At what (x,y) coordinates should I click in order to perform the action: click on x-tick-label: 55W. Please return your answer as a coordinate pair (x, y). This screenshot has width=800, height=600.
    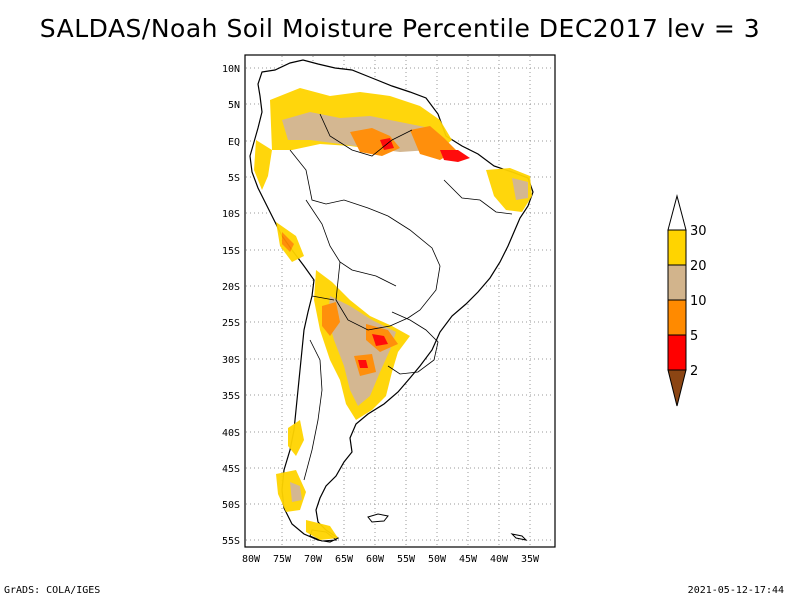
    Looking at the image, I should click on (406, 559).